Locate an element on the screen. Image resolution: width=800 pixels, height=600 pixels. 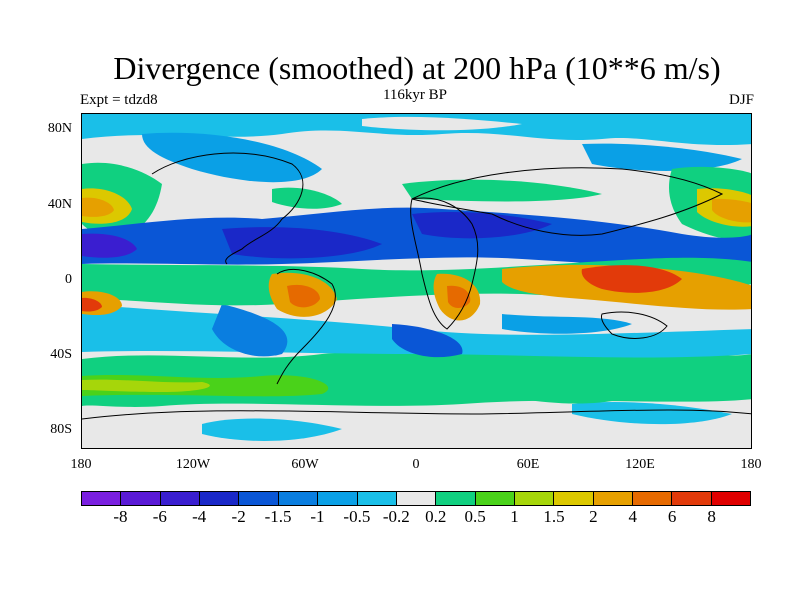
colorbar is located at coordinates (416, 498).